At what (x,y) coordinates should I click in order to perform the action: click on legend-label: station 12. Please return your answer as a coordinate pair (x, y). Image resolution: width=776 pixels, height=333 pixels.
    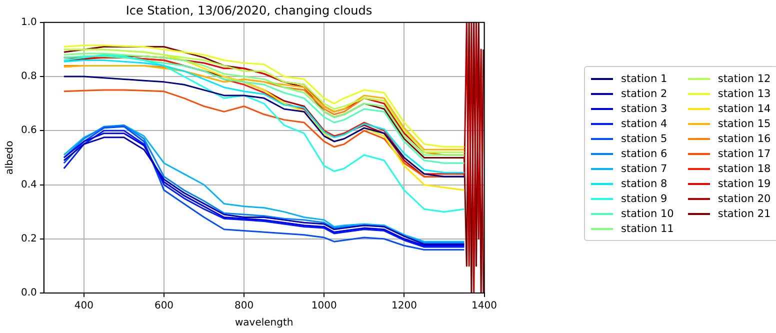
    Looking at the image, I should click on (744, 78).